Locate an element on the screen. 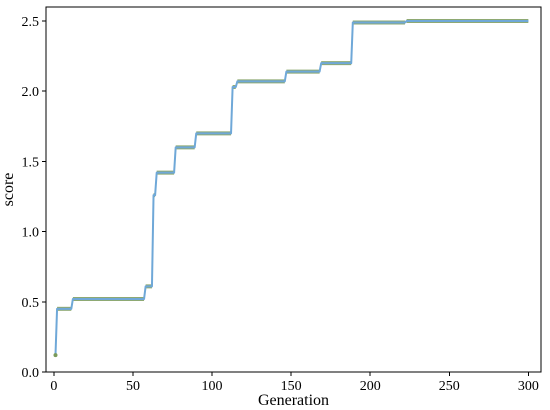 The image size is (550, 410). x-tick-label-5: 250 is located at coordinates (449, 386).